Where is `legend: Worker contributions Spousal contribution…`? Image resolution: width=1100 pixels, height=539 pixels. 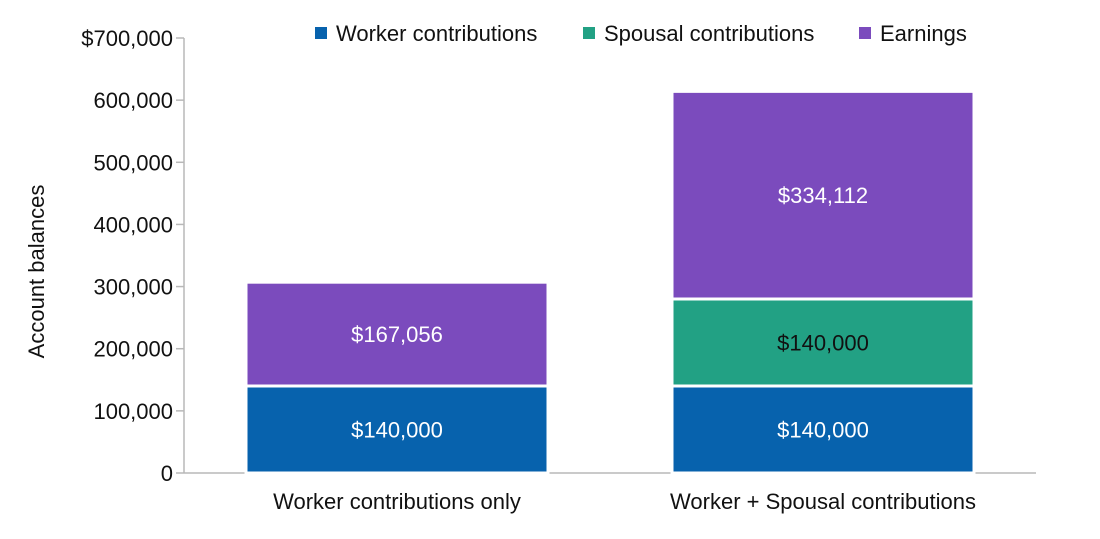
legend: Worker contributions Spousal contribution… is located at coordinates (641, 33).